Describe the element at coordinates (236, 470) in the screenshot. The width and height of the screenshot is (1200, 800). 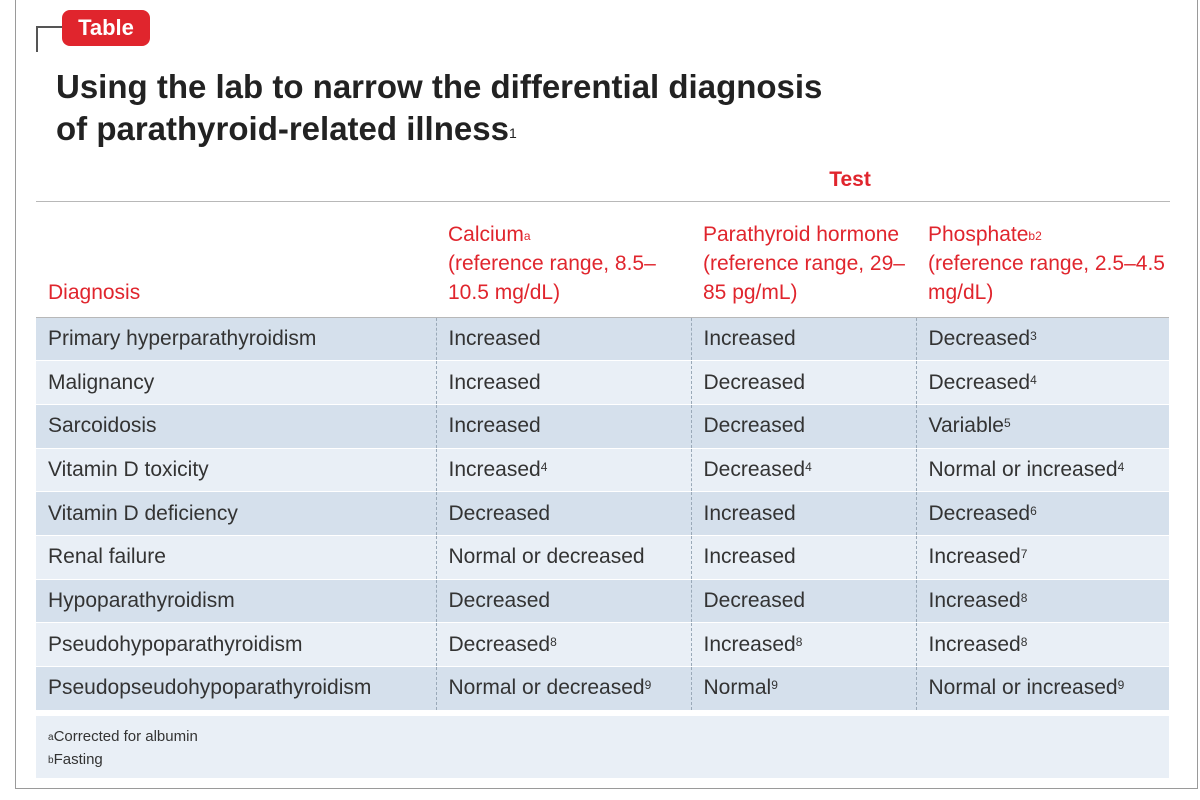
I see `diagnosis-cell: Vitamin D toxicity` at that location.